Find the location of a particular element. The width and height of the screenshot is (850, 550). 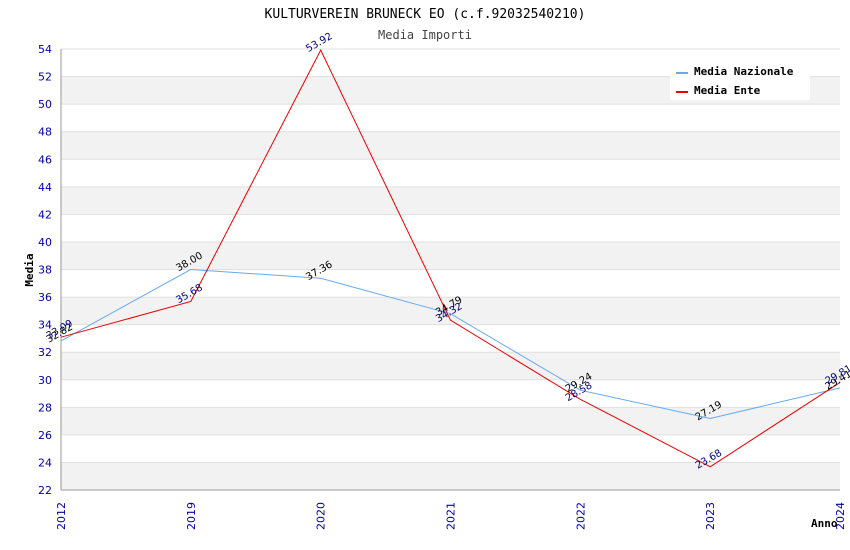

legend-box is located at coordinates (740, 80).